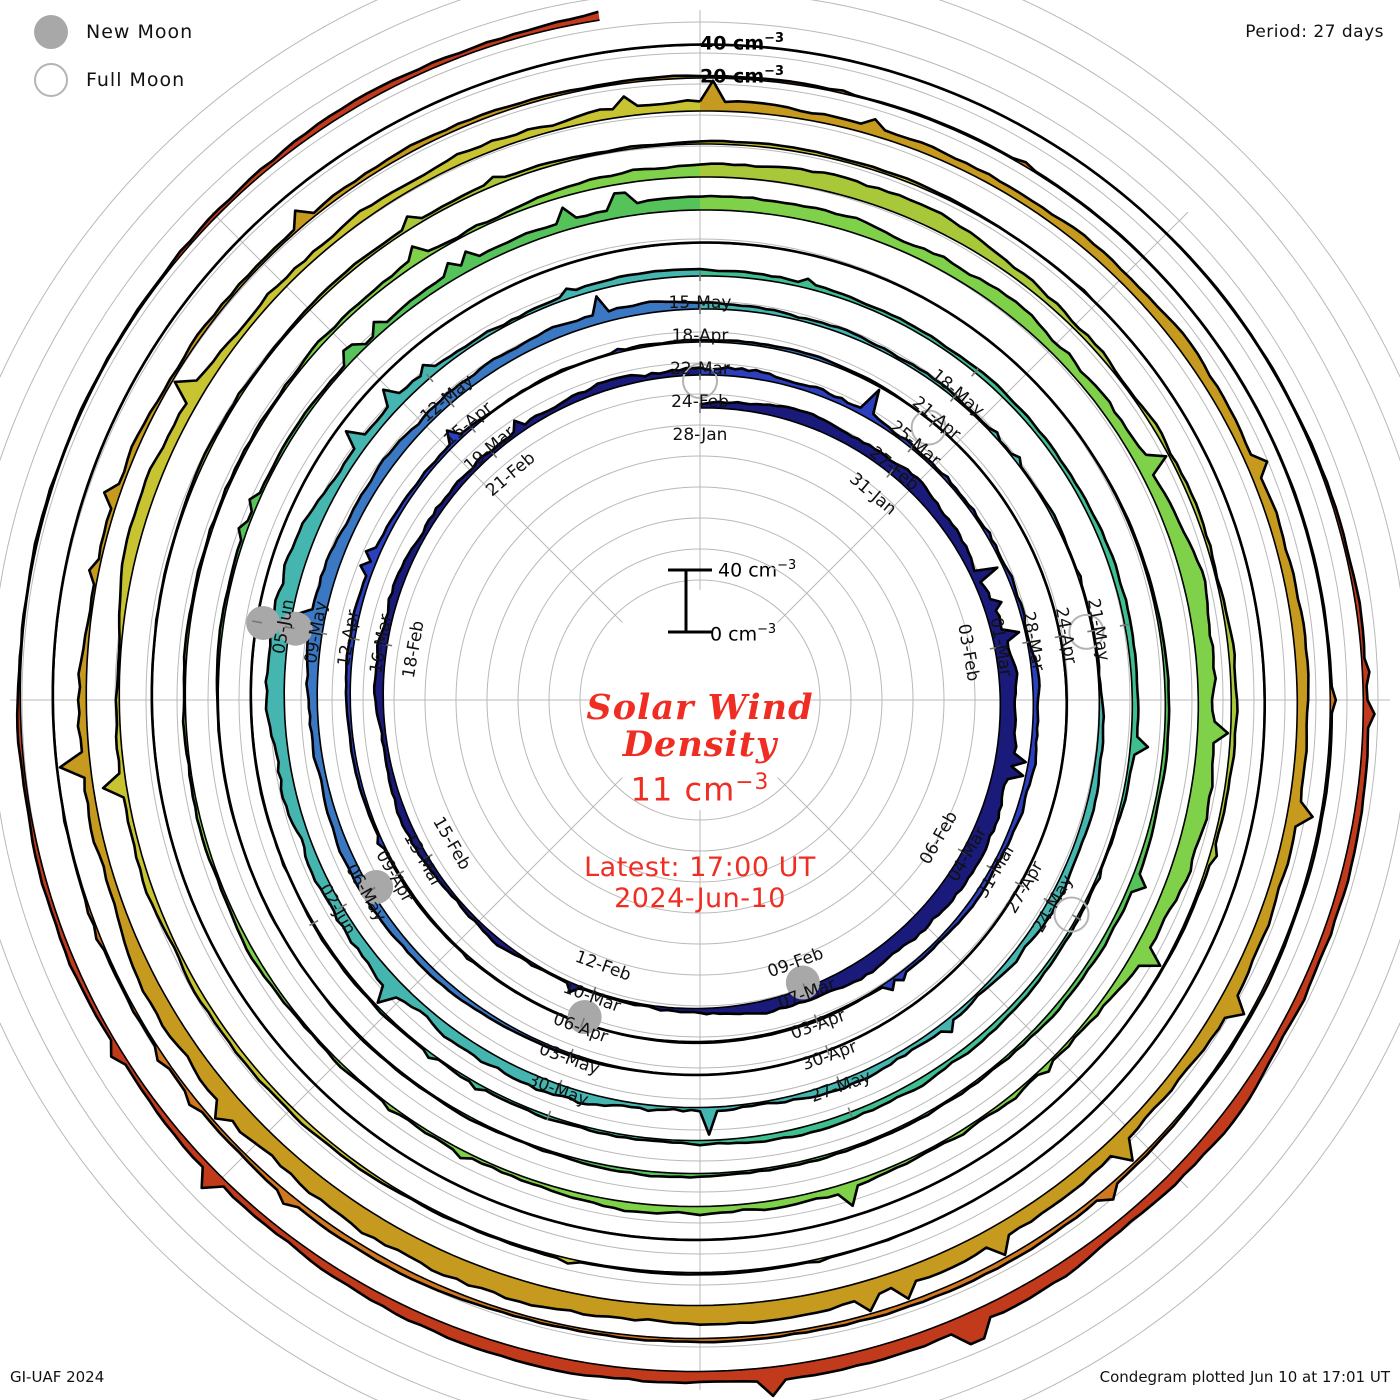  Describe the element at coordinates (1066, 635) in the screenshot. I see `date-axis-label: 24-Apr` at that location.